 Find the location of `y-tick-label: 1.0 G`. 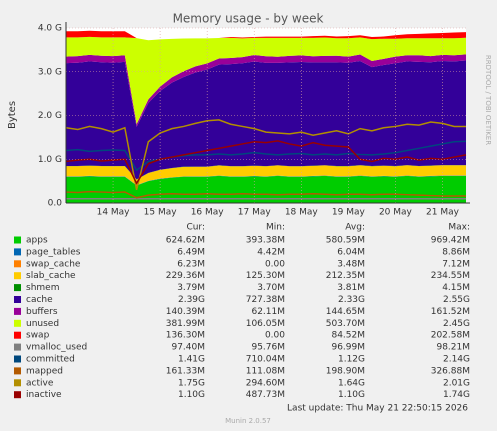

y-tick-label: 1.0 G is located at coordinates (50, 160).